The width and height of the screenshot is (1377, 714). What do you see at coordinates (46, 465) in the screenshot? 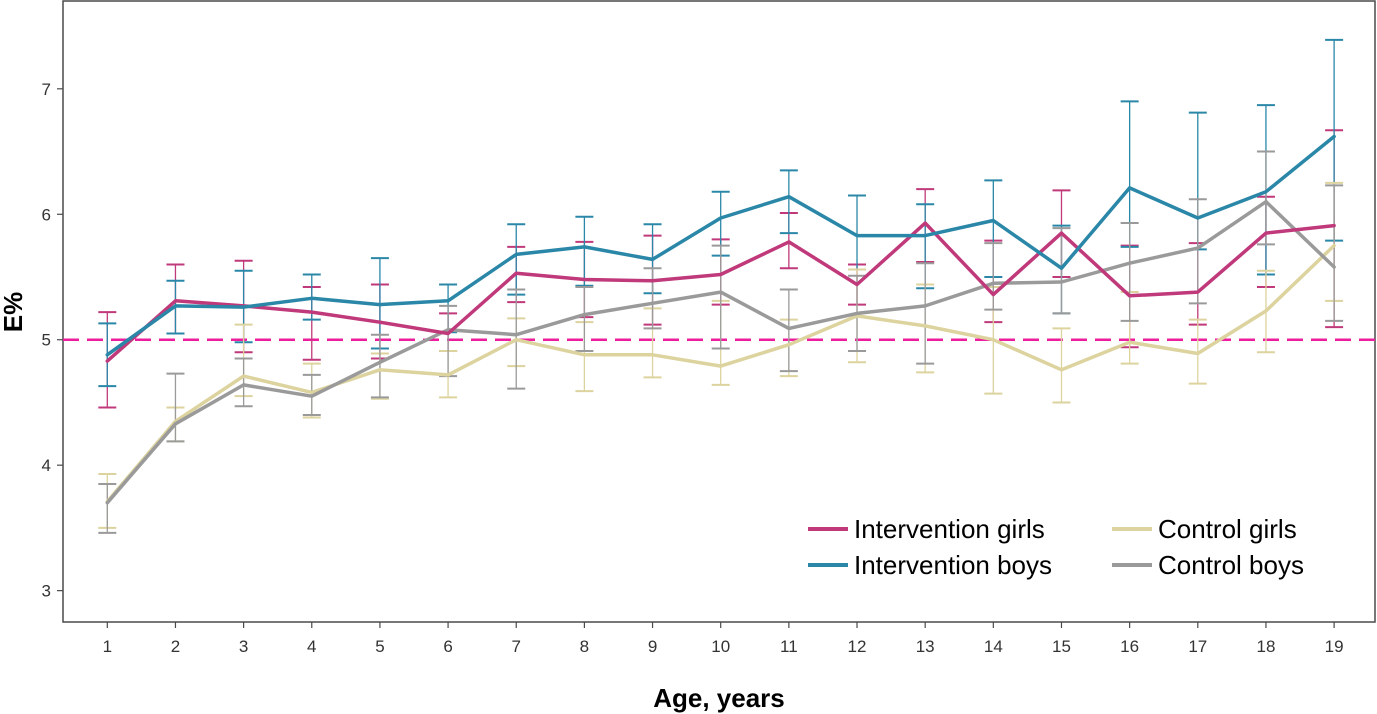
I see `y-tick-label: 4` at bounding box center [46, 465].